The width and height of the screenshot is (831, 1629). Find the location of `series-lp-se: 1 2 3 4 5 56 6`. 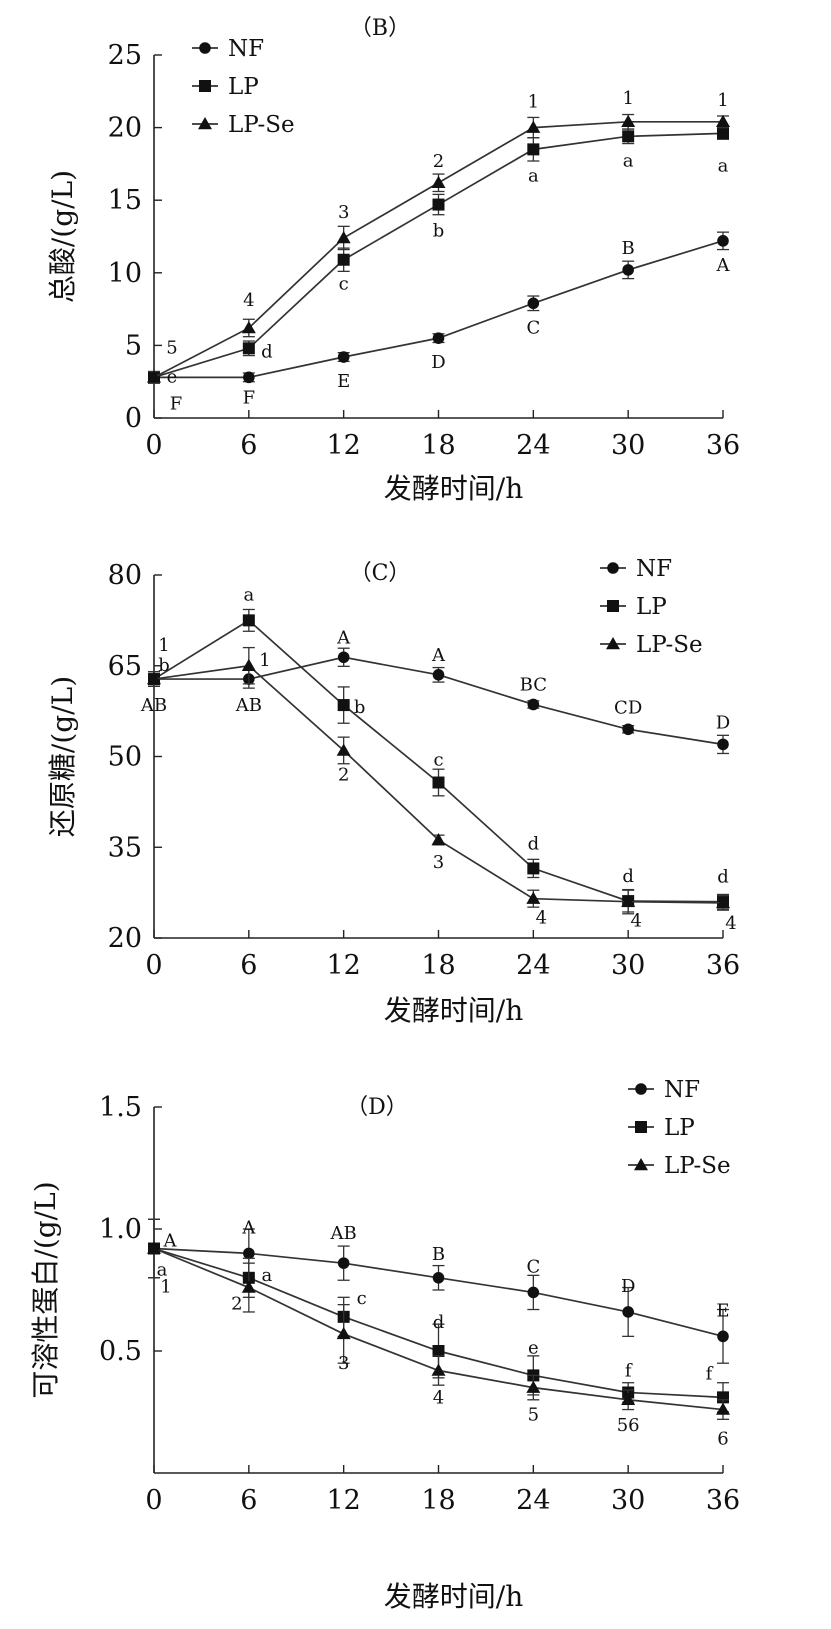

series-lp-se: 1 2 3 4 5 56 6 is located at coordinates (438, 1334).